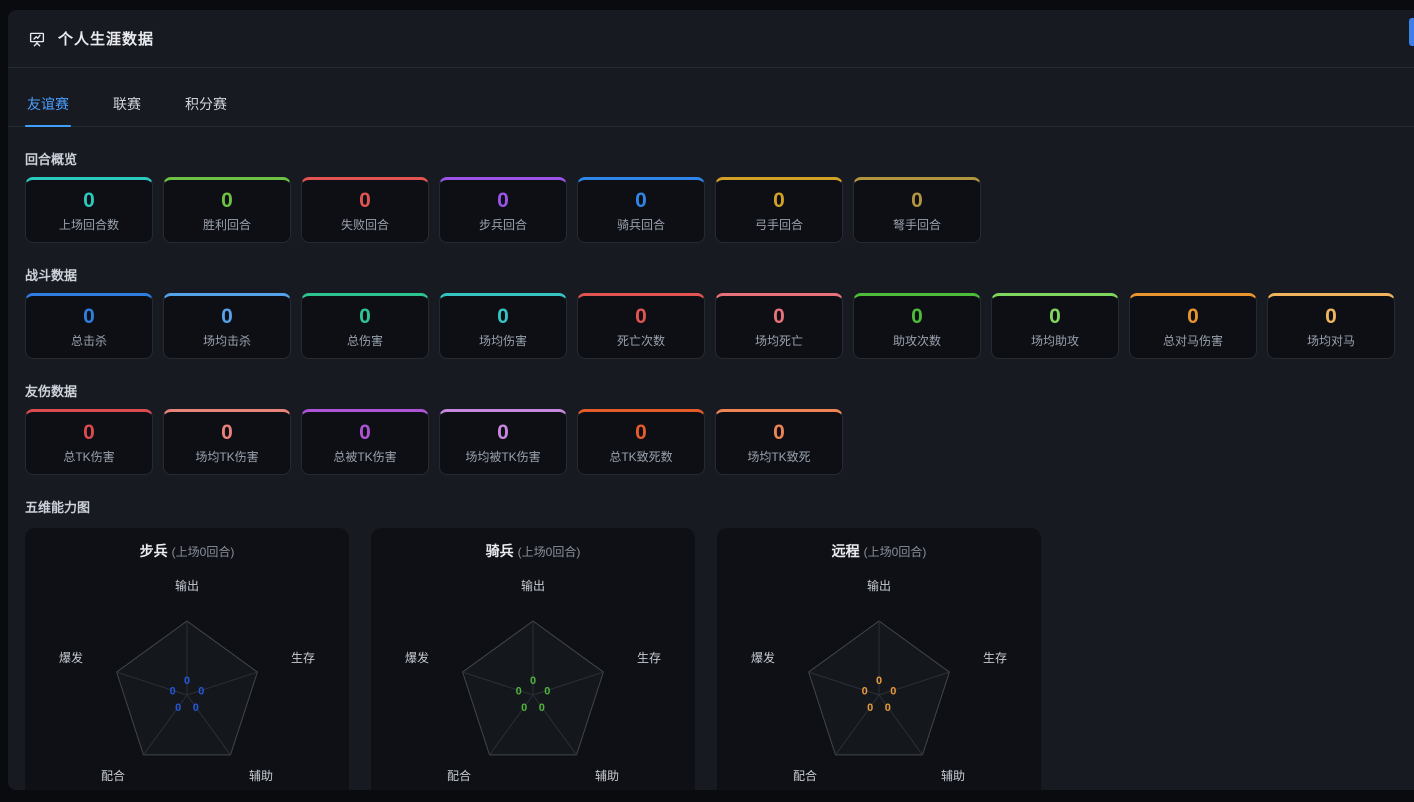  Describe the element at coordinates (1054, 341) in the screenshot. I see `stat-label: 场均助攻` at that location.